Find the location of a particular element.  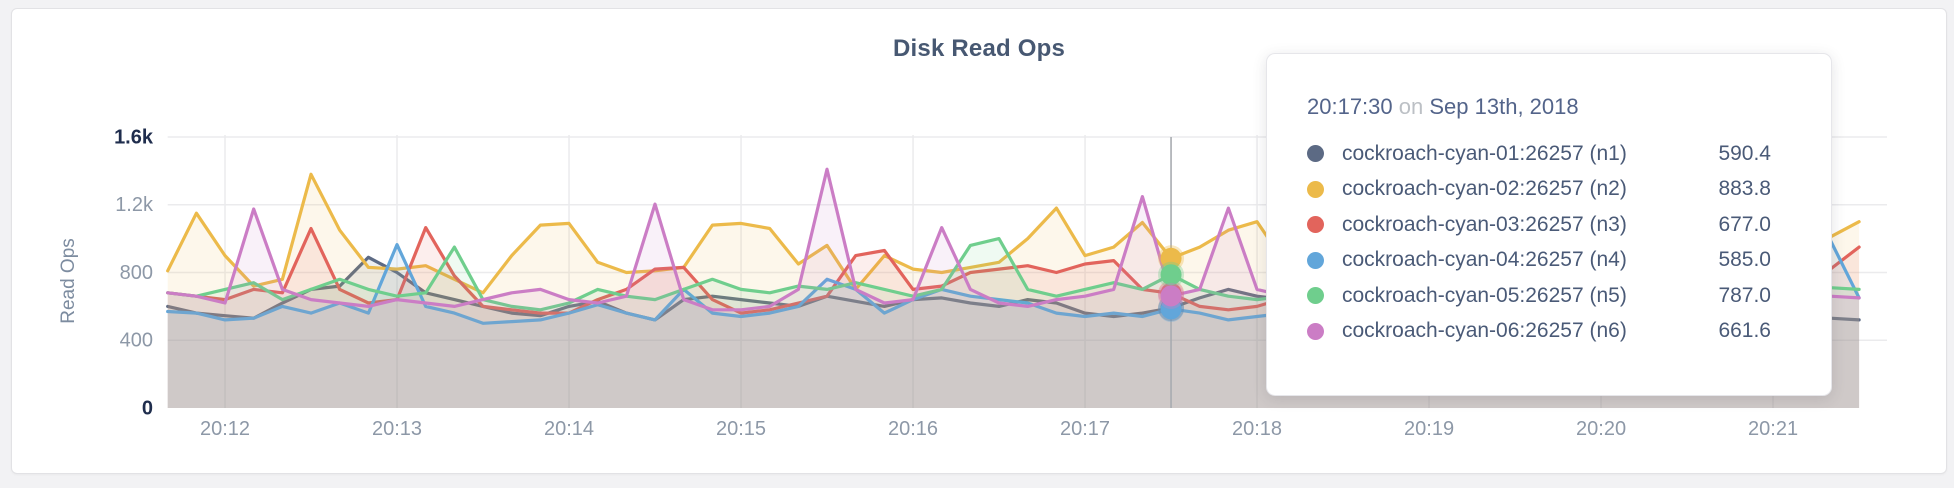

x-tick-label: 20:18 is located at coordinates (1257, 429).